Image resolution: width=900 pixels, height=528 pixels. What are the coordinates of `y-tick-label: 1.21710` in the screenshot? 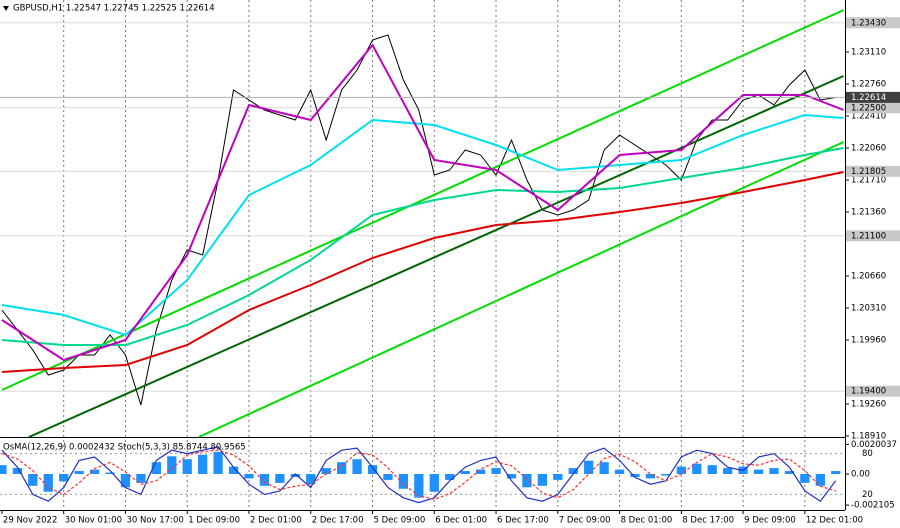 It's located at (868, 181).